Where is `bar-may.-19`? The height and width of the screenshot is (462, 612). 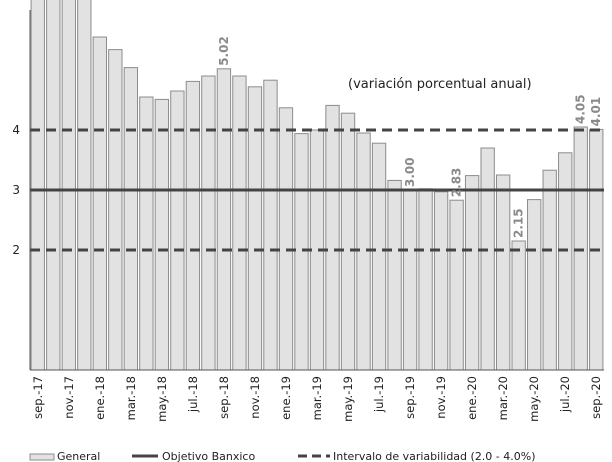
bar-may.-19 is located at coordinates (348, 241).